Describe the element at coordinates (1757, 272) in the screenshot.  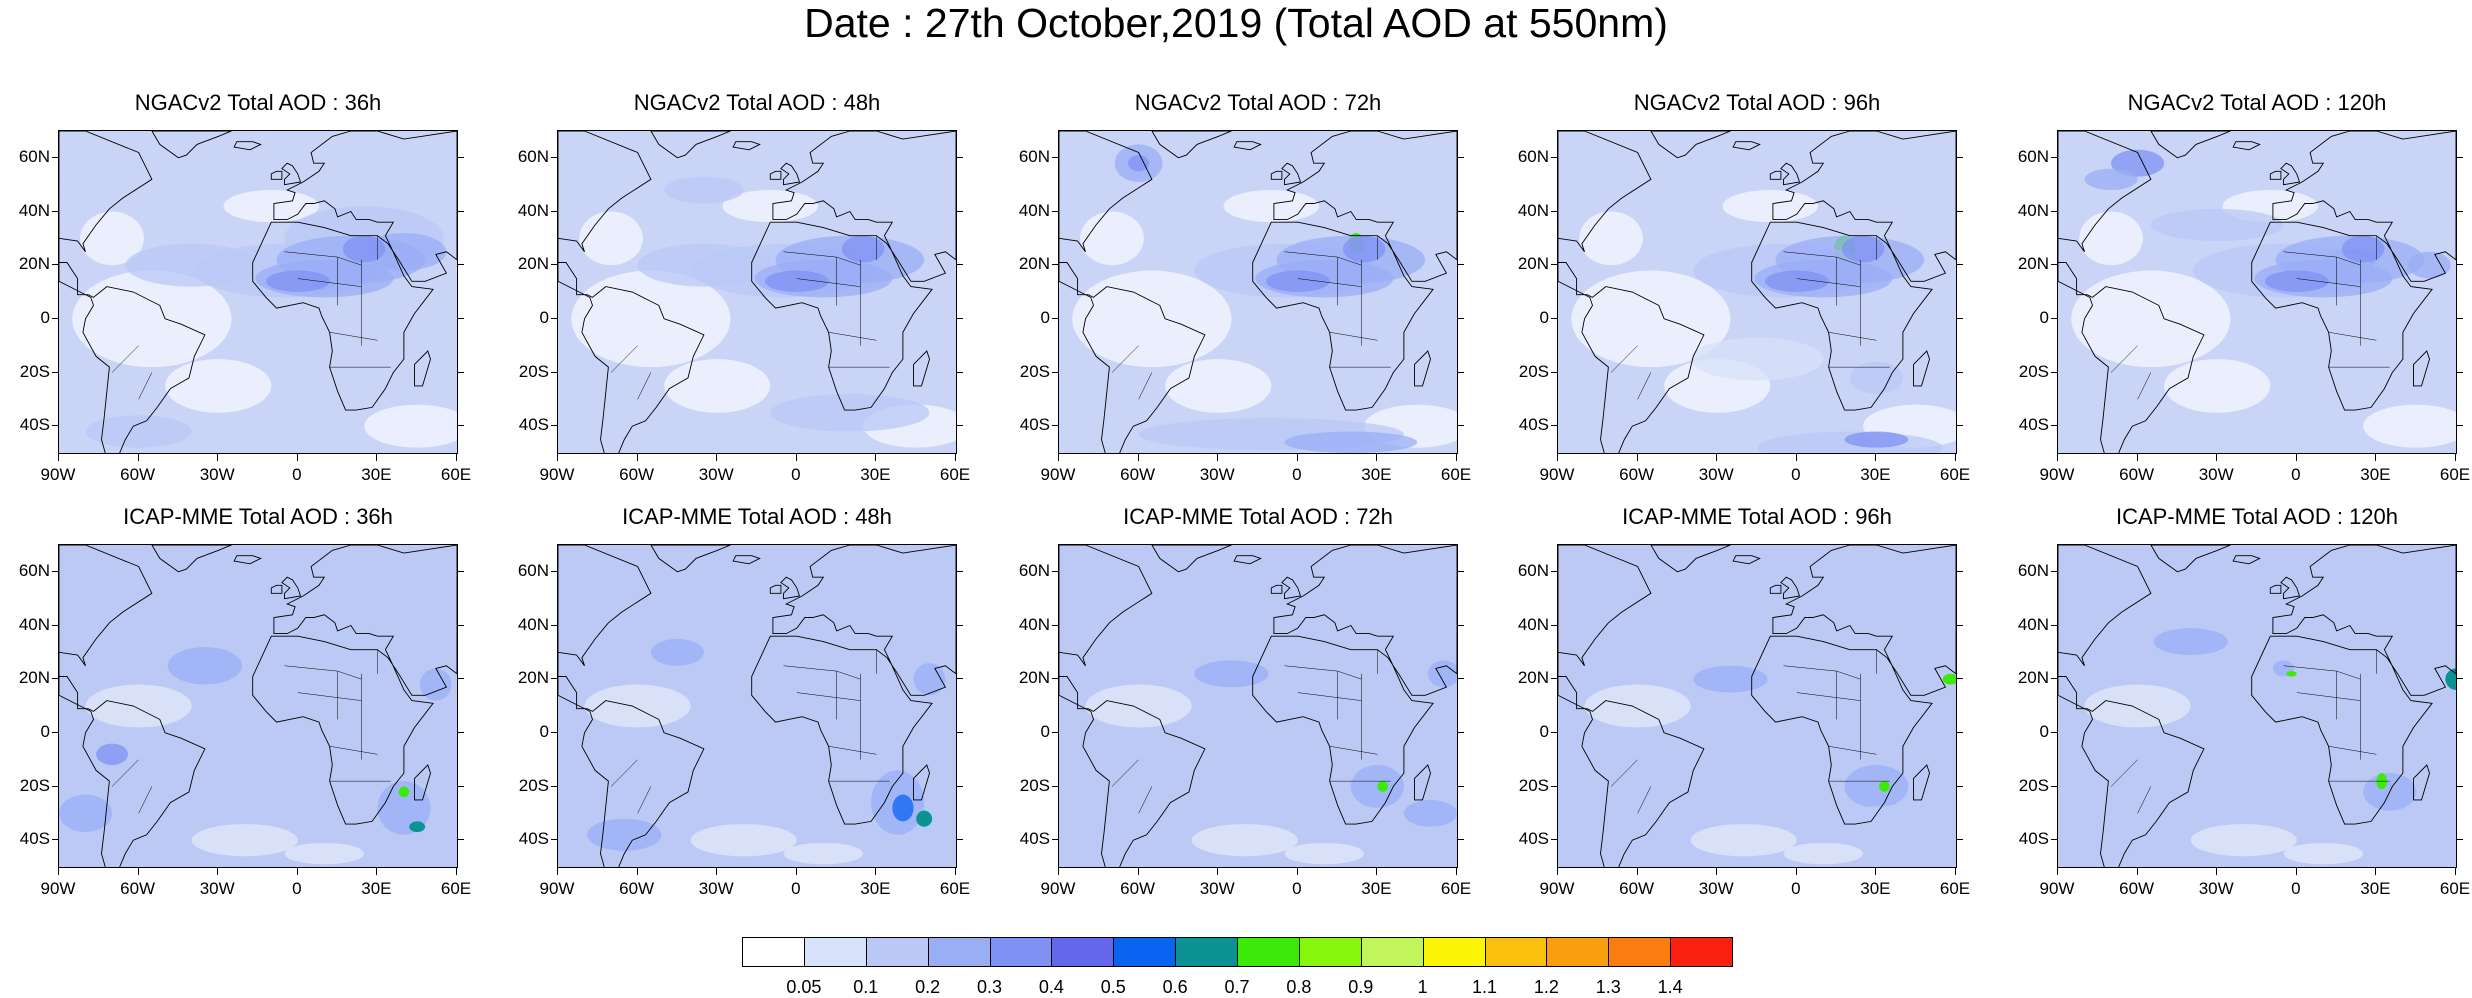
I see `map-panel: NGACv2 Total AOD : 96h` at that location.